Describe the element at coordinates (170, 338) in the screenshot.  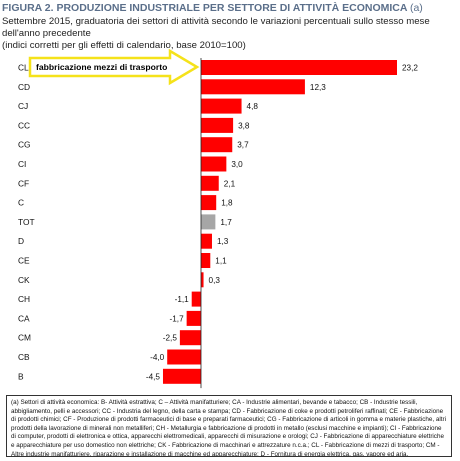
I see `data-label: -2,5` at that location.